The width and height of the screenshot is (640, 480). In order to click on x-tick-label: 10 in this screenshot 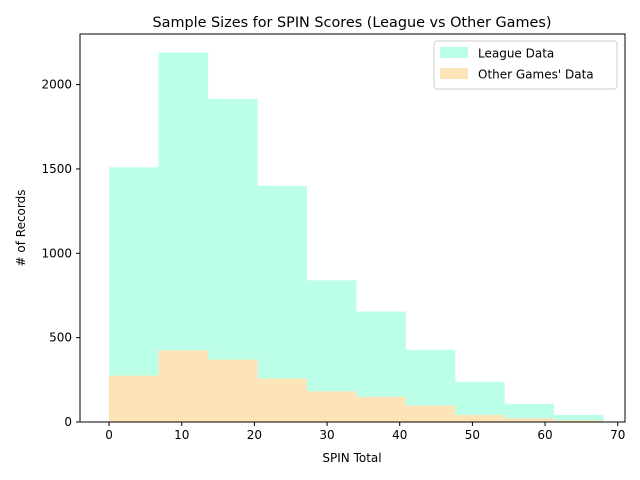, I will do `click(181, 435)`.